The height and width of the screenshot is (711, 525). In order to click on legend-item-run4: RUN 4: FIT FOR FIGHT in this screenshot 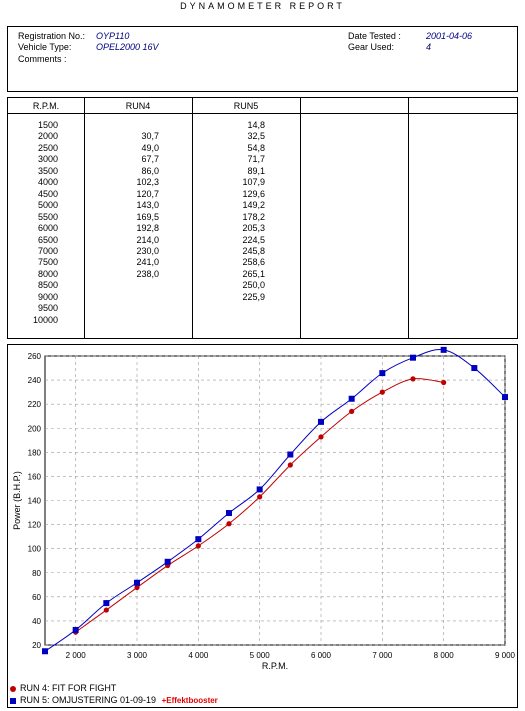, I will do `click(63, 688)`.